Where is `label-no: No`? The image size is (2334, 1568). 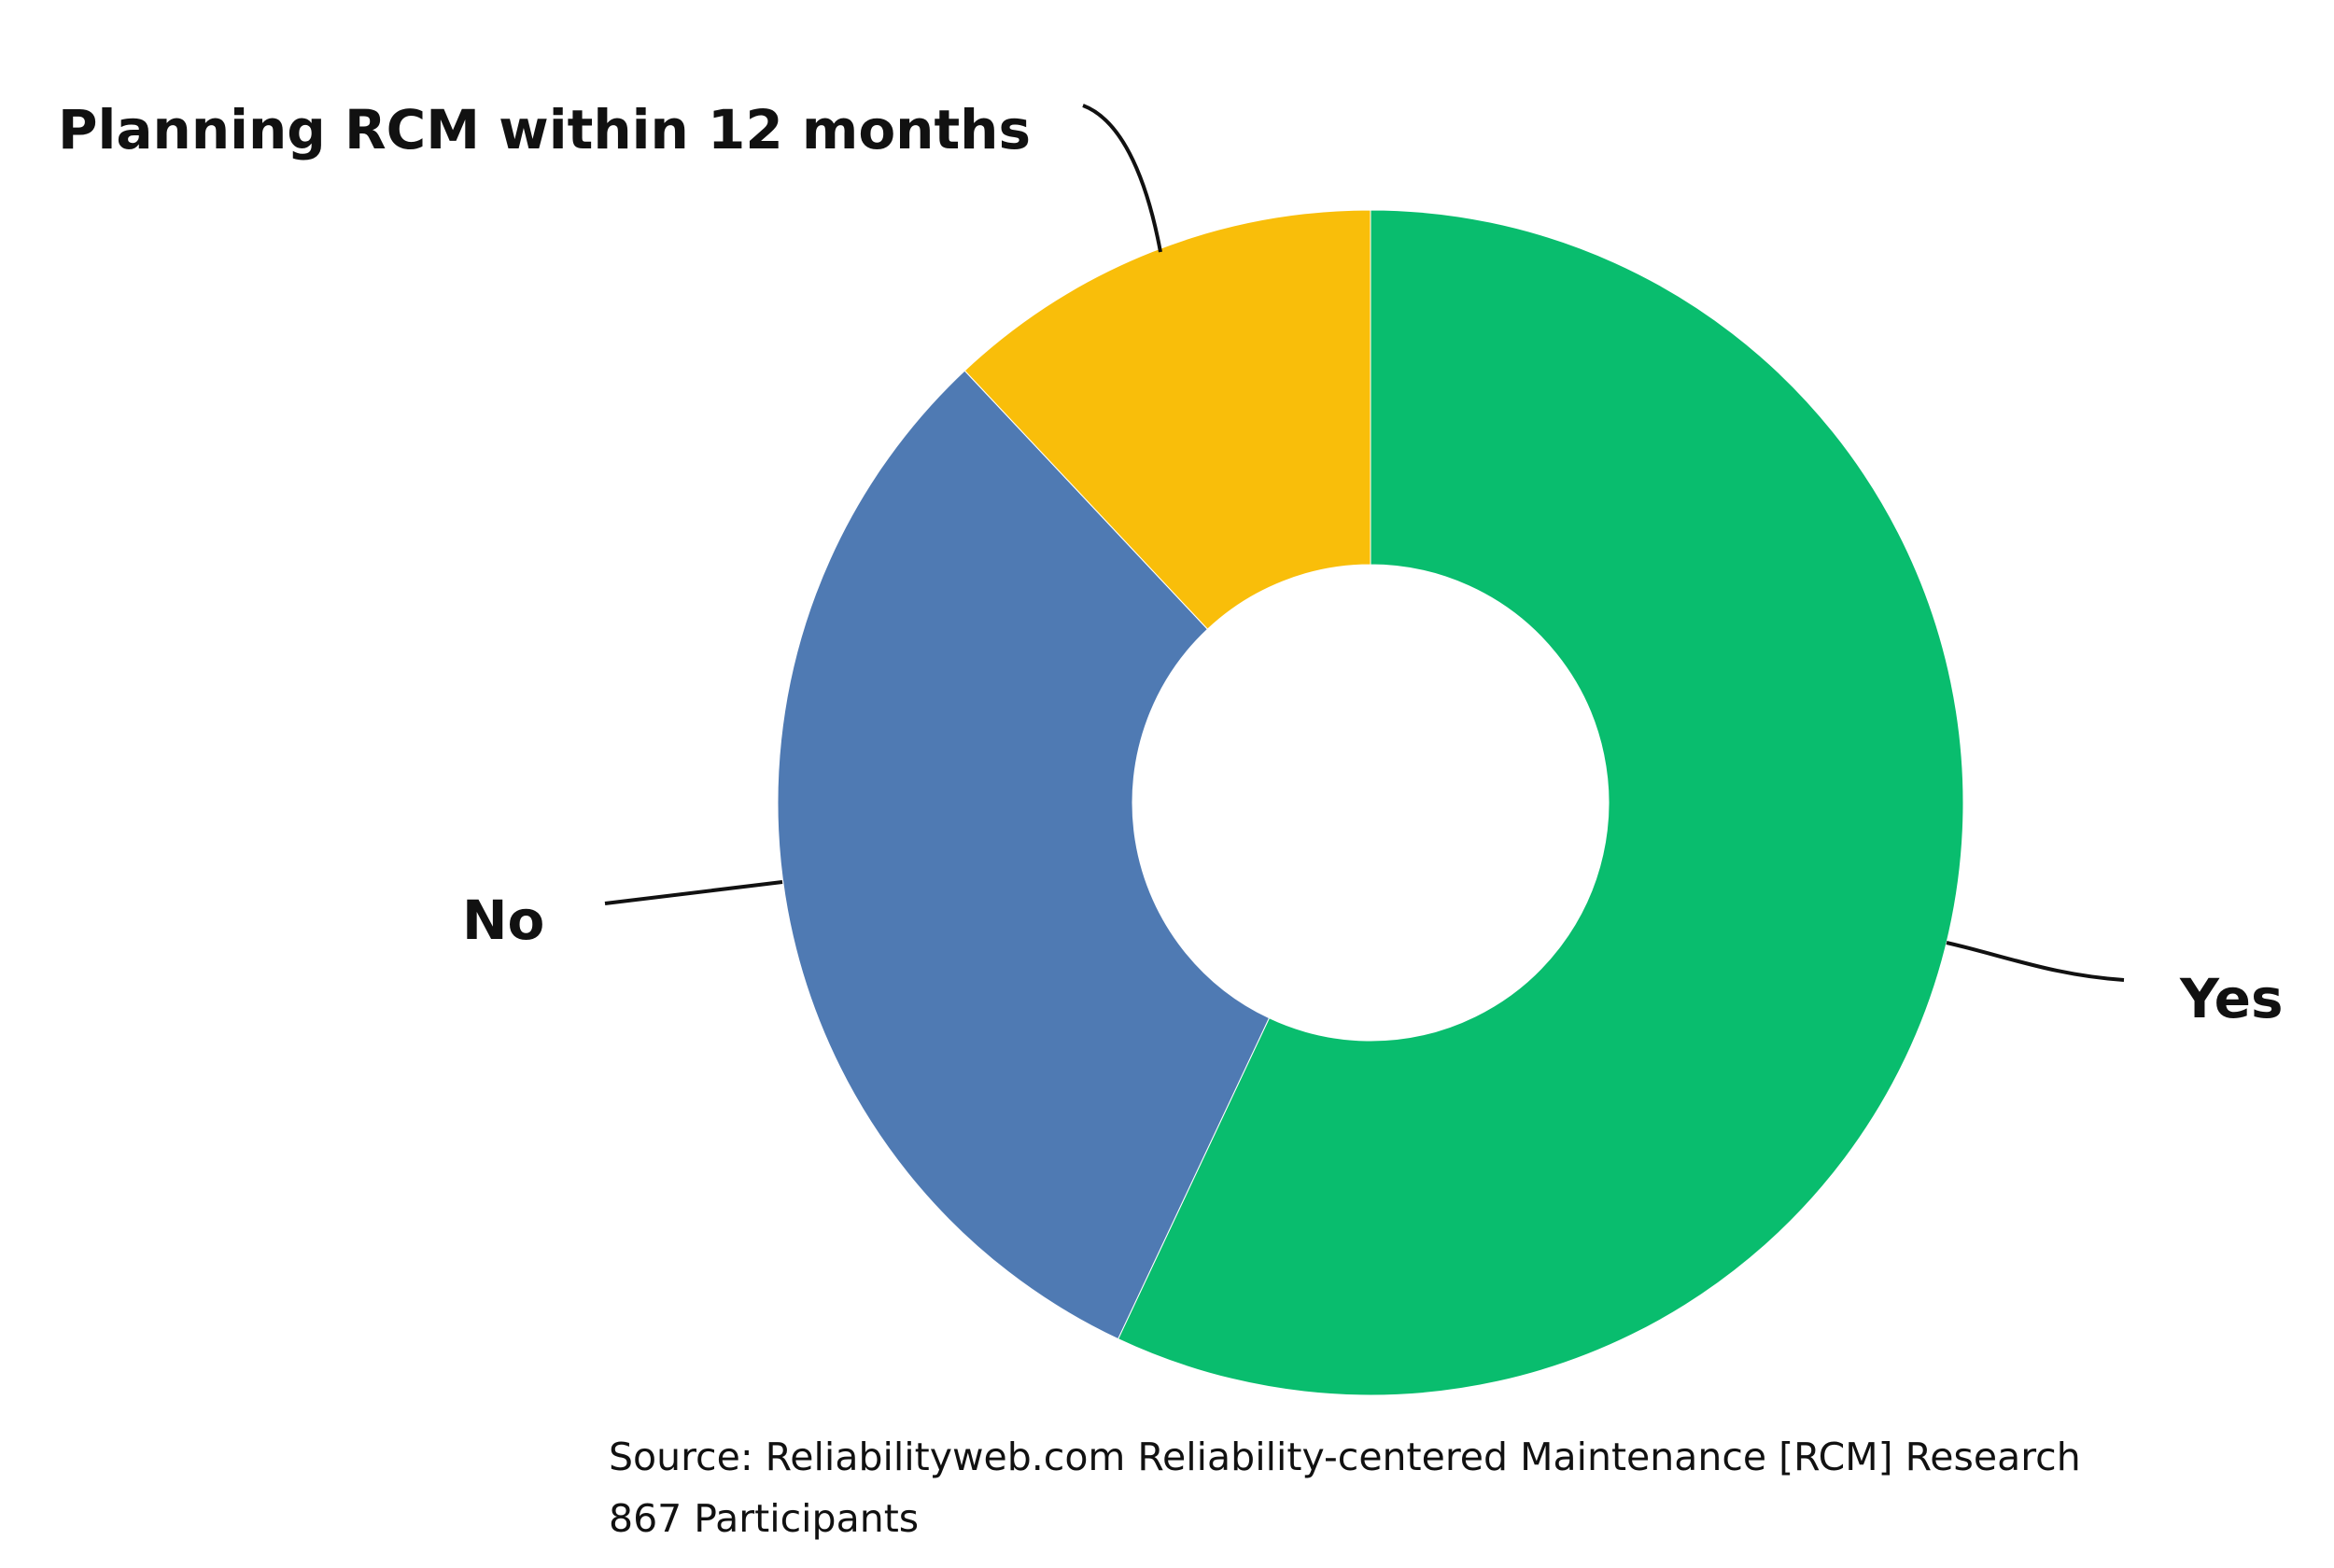 label-no: No is located at coordinates (503, 920).